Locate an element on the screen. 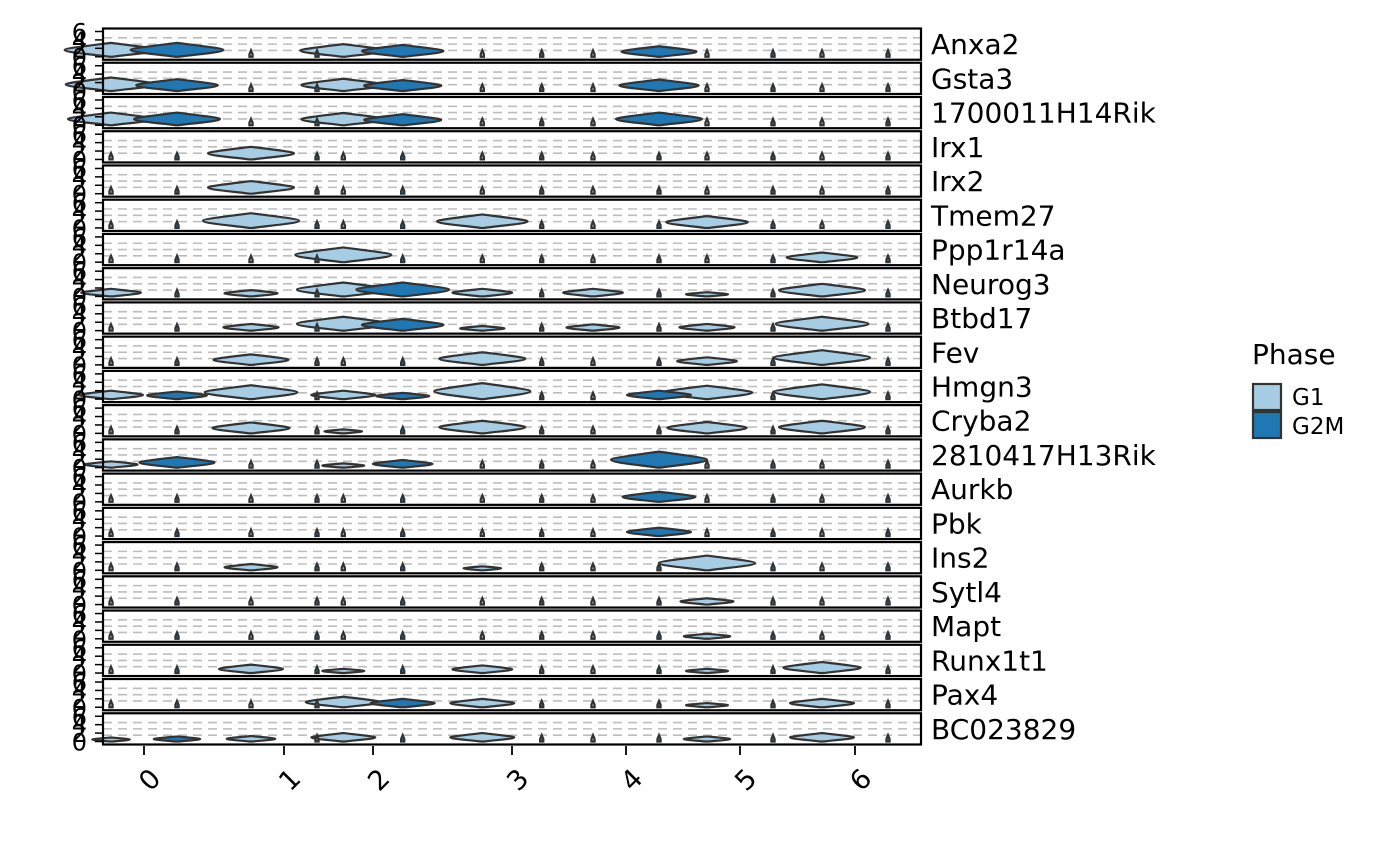 The width and height of the screenshot is (1400, 866). violin-Tmem27-cluster-3-G1 is located at coordinates (482, 221).